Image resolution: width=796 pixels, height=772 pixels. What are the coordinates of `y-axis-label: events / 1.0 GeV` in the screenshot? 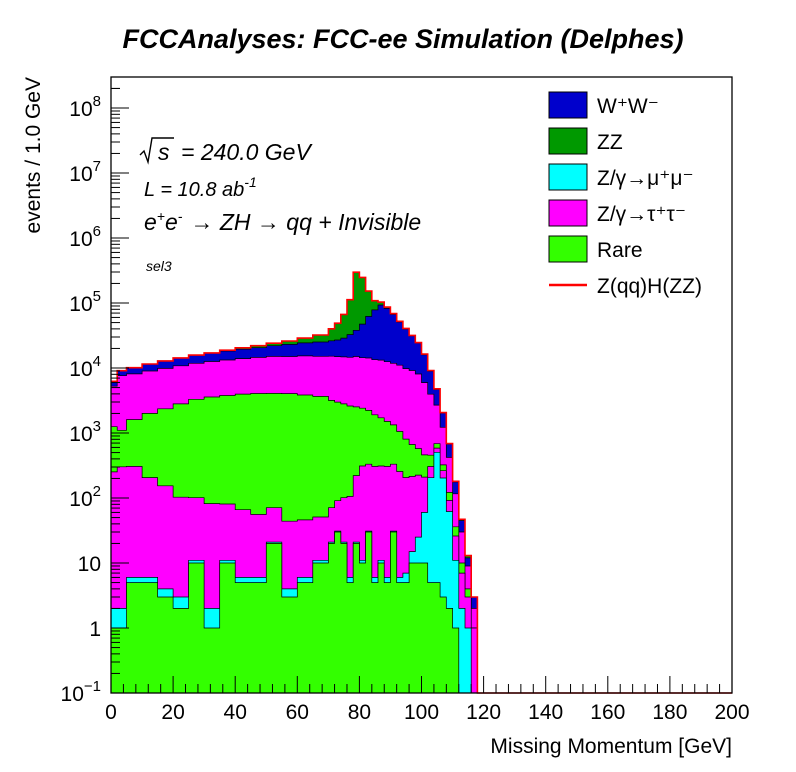 It's located at (33, 155).